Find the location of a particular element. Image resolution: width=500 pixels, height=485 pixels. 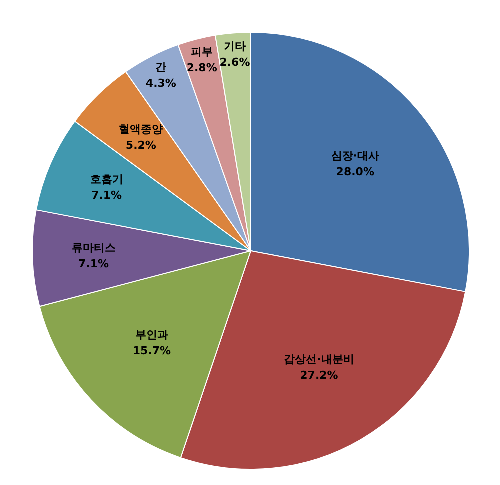

slice-label: 심장·대사 is located at coordinates (355, 156).